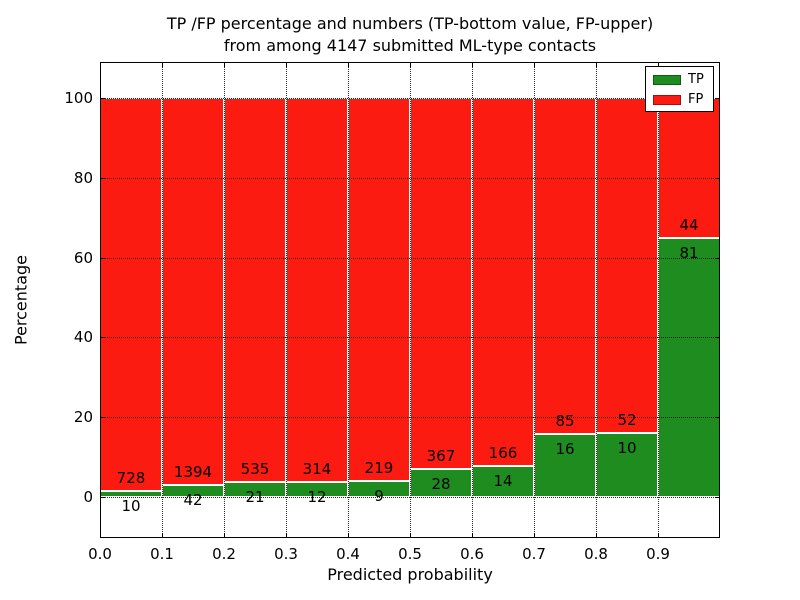  Describe the element at coordinates (627, 419) in the screenshot. I see `fp-count-label: 52` at that location.